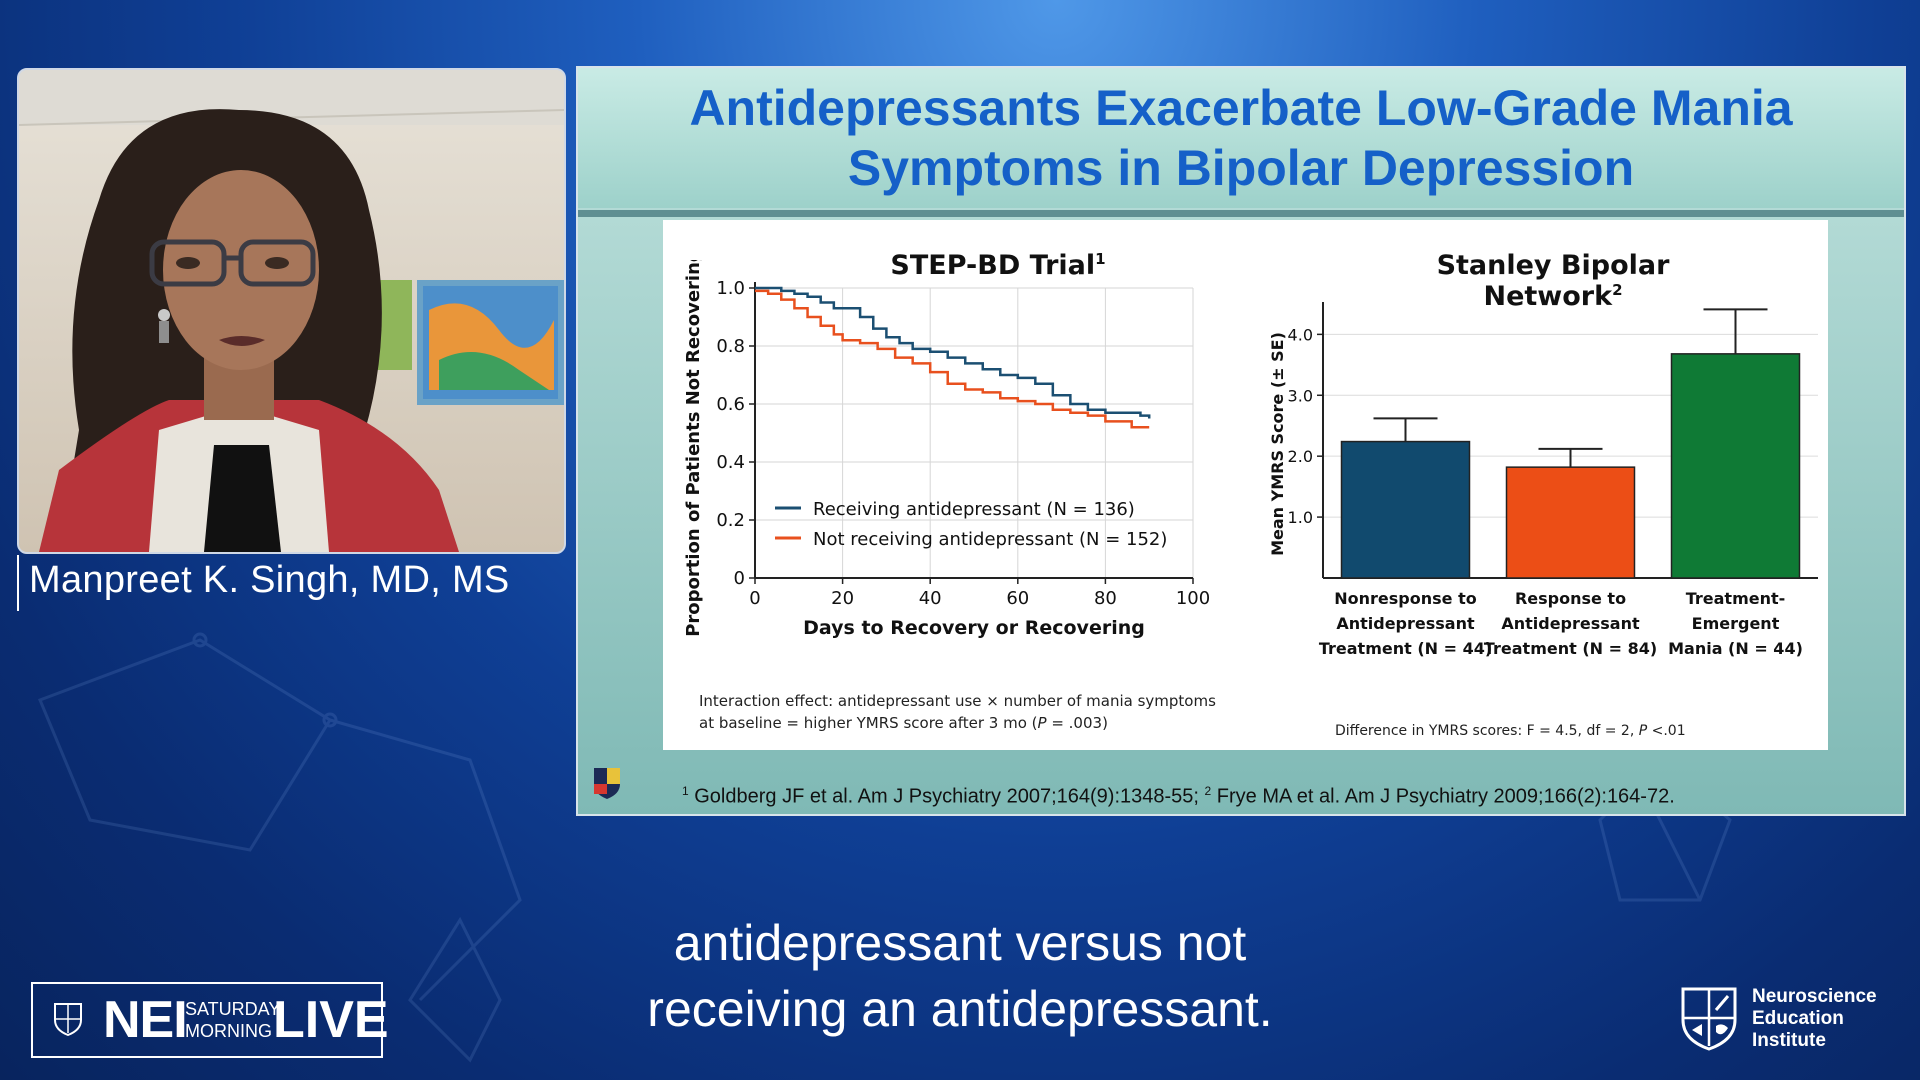 This screenshot has width=1920, height=1080. What do you see at coordinates (1736, 598) in the screenshot?
I see `x-category-label: Treatment-` at bounding box center [1736, 598].